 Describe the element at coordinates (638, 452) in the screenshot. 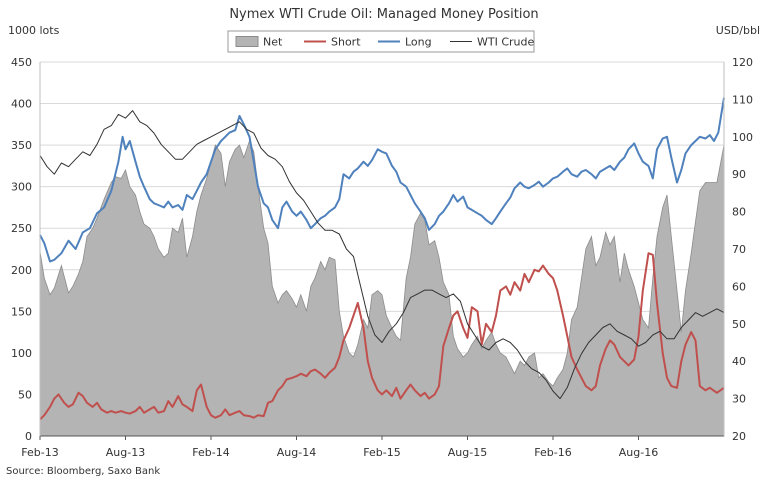

I see `x-tick-label: Aug-16` at that location.